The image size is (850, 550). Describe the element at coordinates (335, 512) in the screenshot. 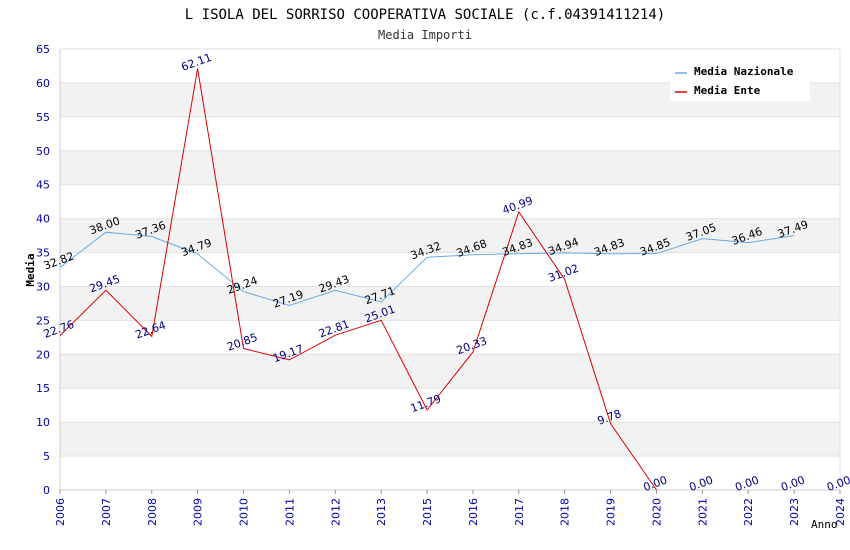

I see `x-tick-label: 2012` at that location.